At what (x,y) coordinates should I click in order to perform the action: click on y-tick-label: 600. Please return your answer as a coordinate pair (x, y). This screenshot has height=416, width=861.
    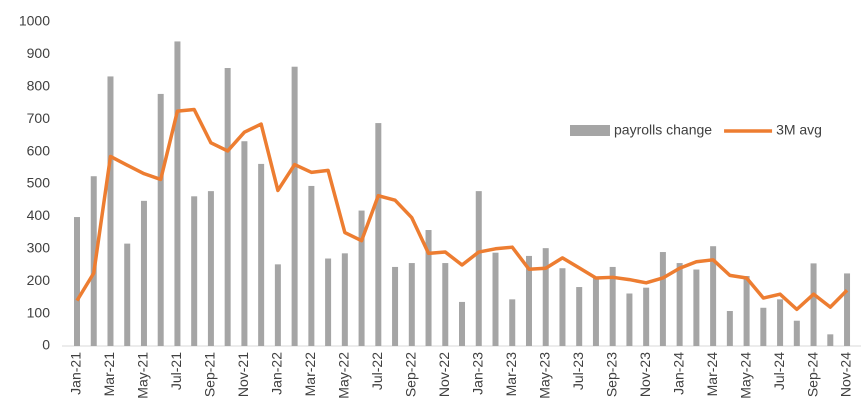
    Looking at the image, I should click on (39, 150).